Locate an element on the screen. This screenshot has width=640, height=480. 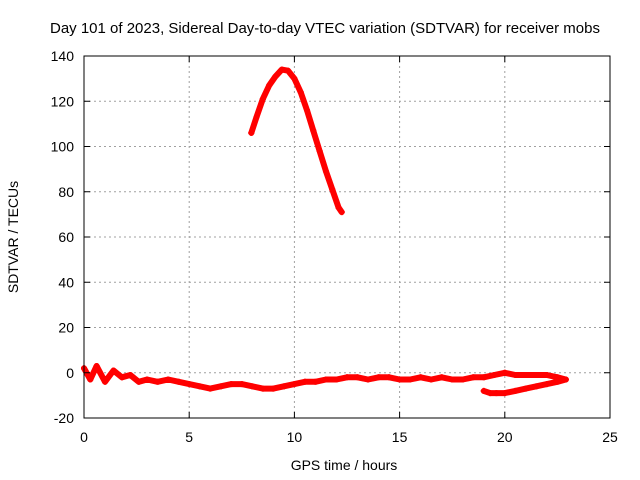
y-tick-label: 140 is located at coordinates (63, 56).